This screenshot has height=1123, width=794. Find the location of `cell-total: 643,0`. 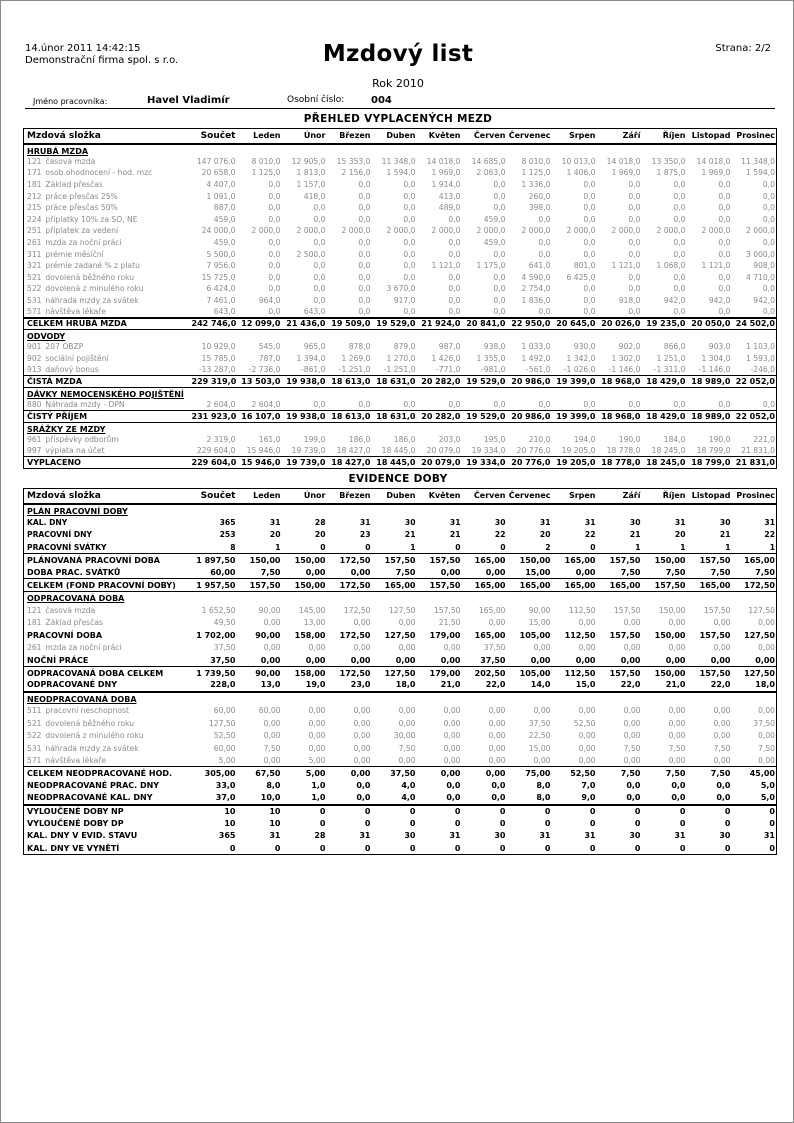

cell-total: 643,0 is located at coordinates (224, 312).